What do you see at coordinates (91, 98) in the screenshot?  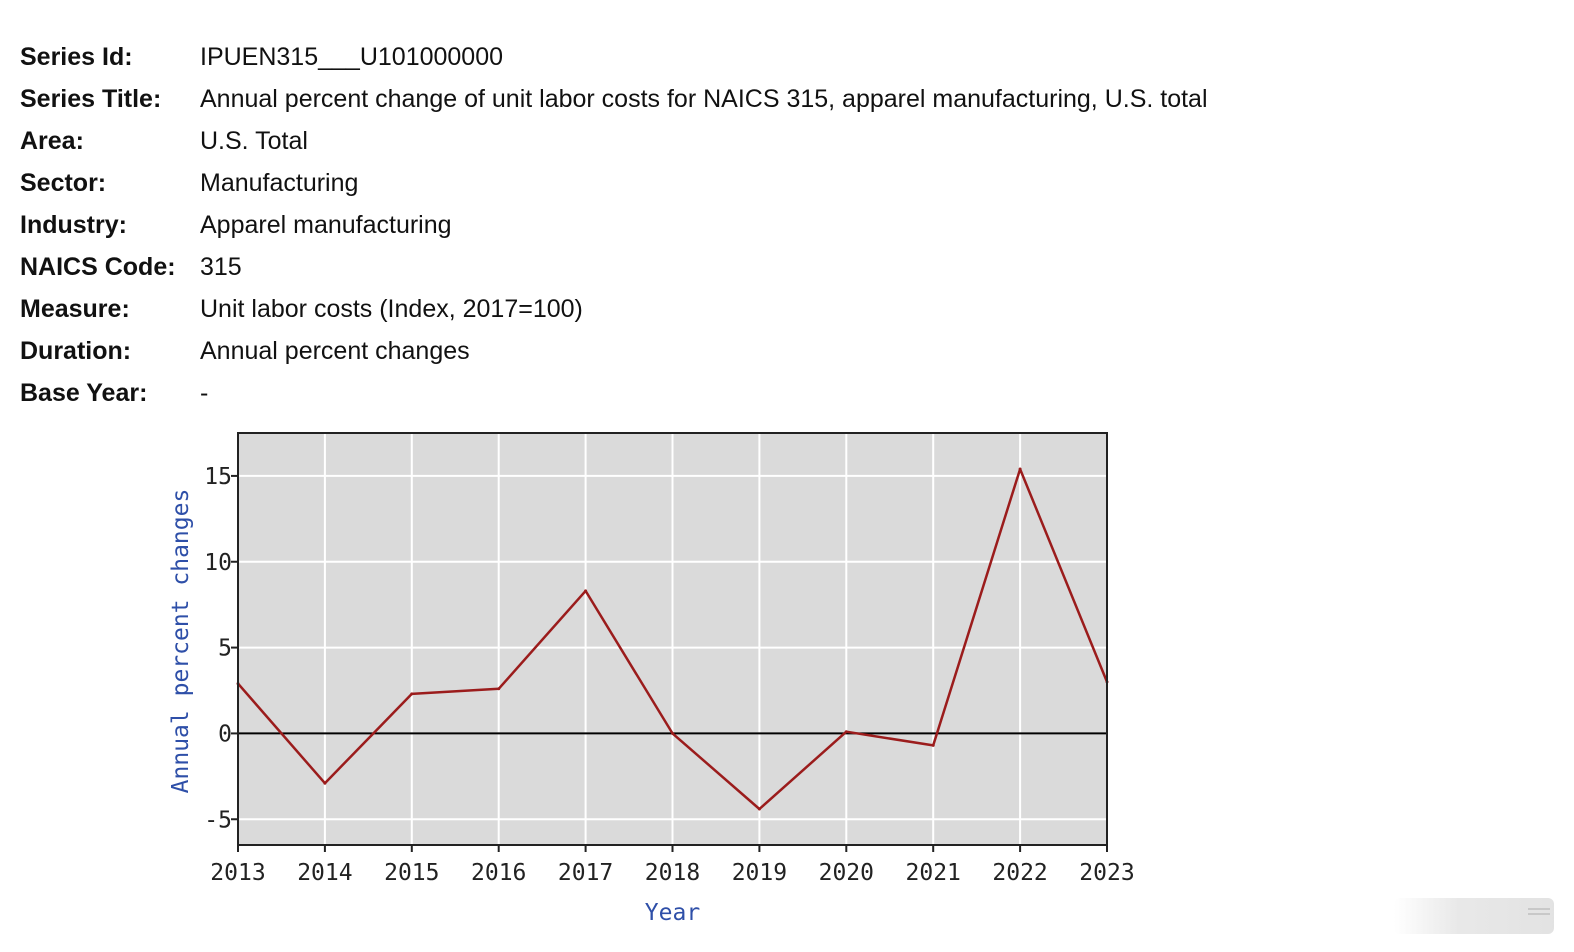 I see `metadata-label: Series Title:` at bounding box center [91, 98].